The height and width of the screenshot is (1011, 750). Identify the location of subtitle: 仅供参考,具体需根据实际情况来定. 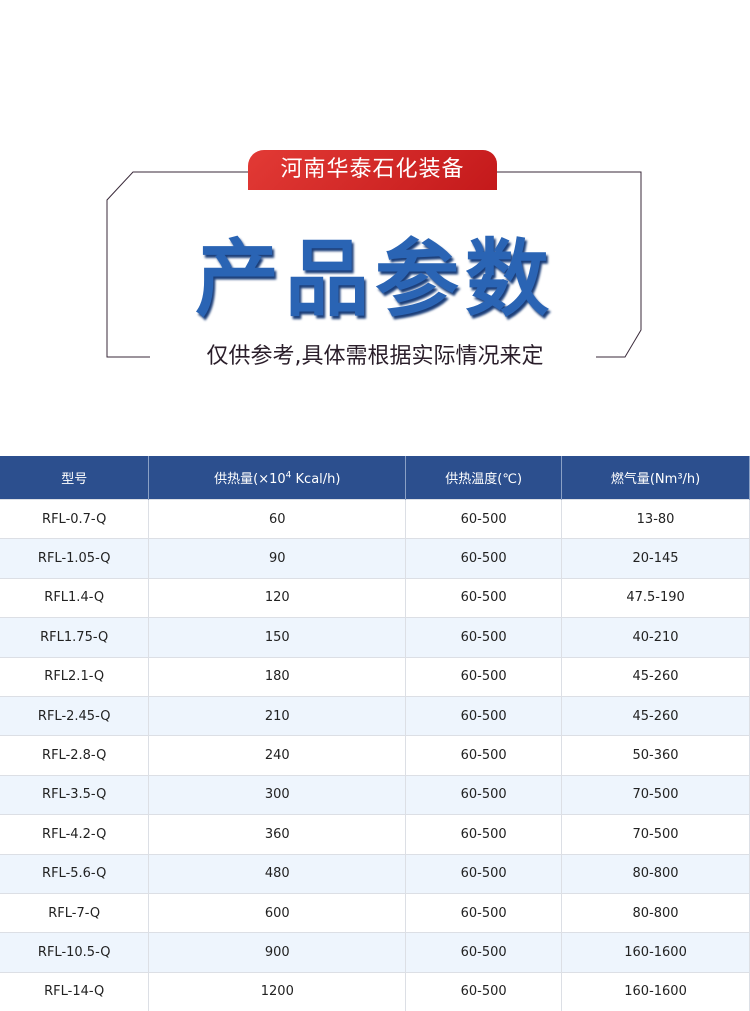
(375, 356).